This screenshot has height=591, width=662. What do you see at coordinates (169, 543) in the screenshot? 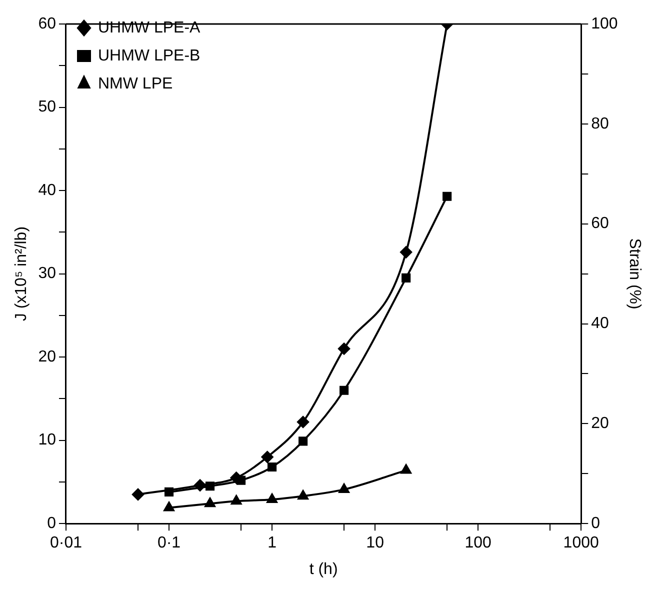
I see `x-tick-label: 0·1` at bounding box center [169, 543].